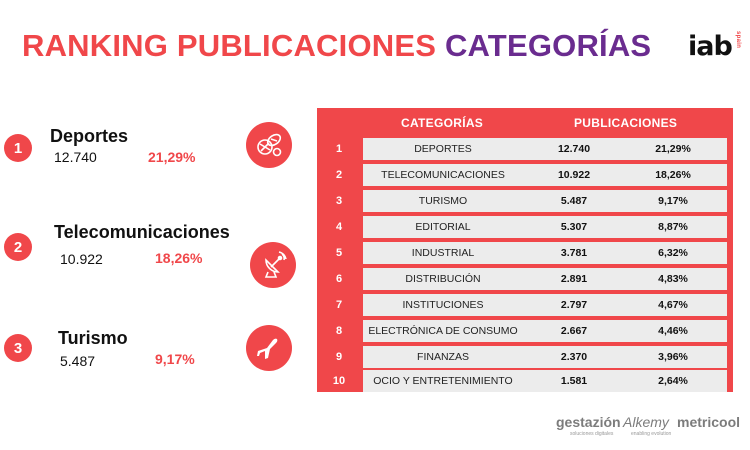 Image resolution: width=750 pixels, height=450 pixels. I want to click on row-cells: FINANZAS 2.370 3,96%, so click(545, 357).